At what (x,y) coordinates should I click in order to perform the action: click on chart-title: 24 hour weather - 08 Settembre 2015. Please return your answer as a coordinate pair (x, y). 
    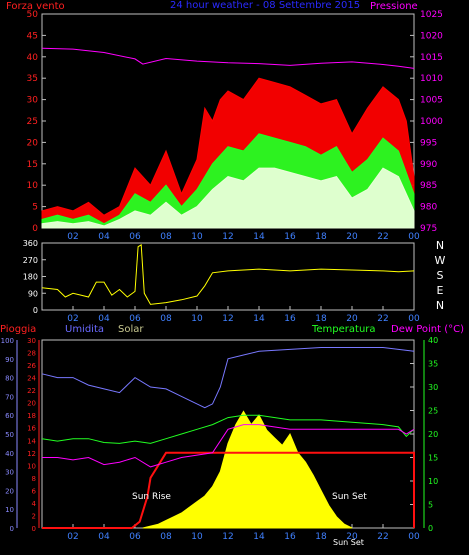
    Looking at the image, I should click on (265, 5).